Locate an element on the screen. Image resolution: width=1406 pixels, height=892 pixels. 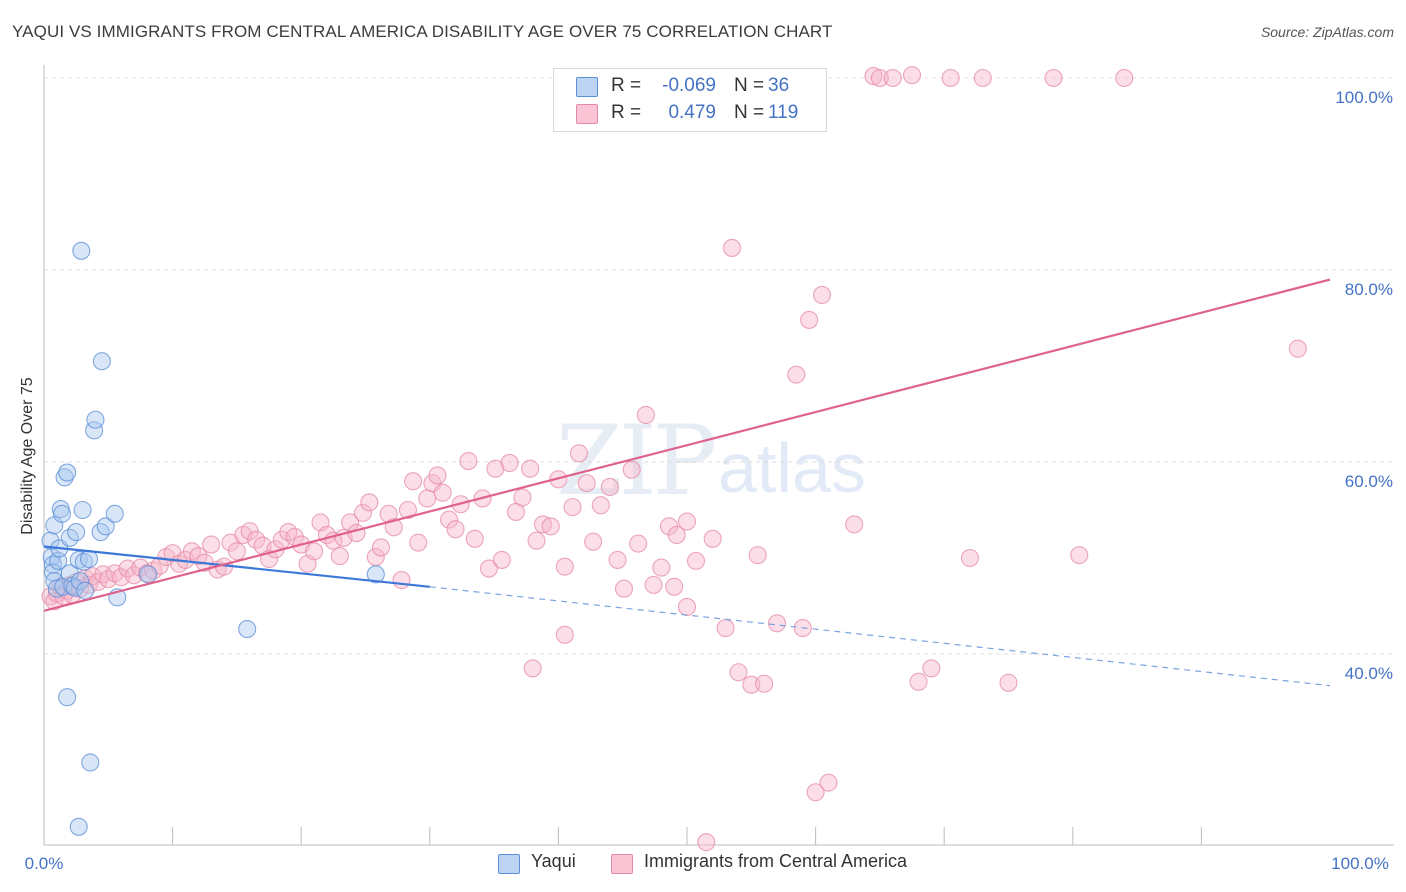
yaqui-trend-extension is located at coordinates (880, 636).